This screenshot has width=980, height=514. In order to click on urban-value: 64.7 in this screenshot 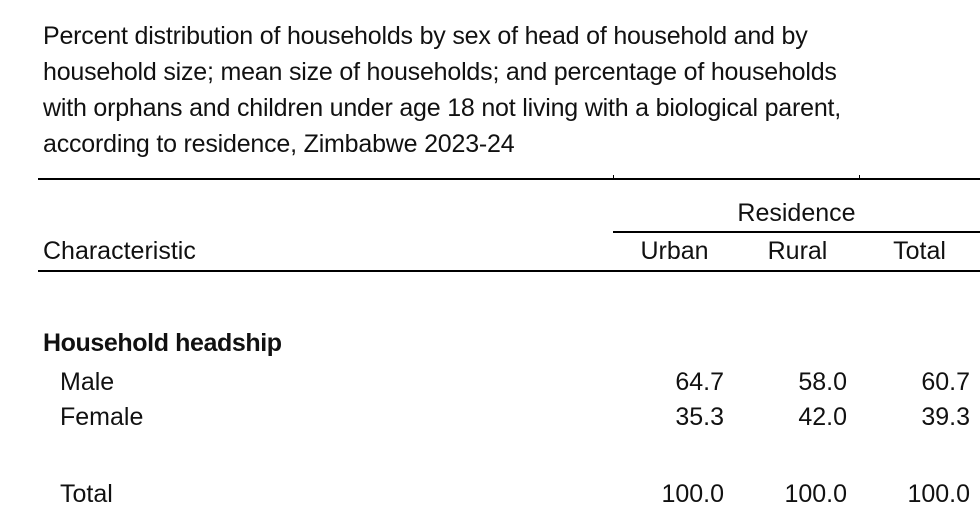, I will do `click(699, 382)`.